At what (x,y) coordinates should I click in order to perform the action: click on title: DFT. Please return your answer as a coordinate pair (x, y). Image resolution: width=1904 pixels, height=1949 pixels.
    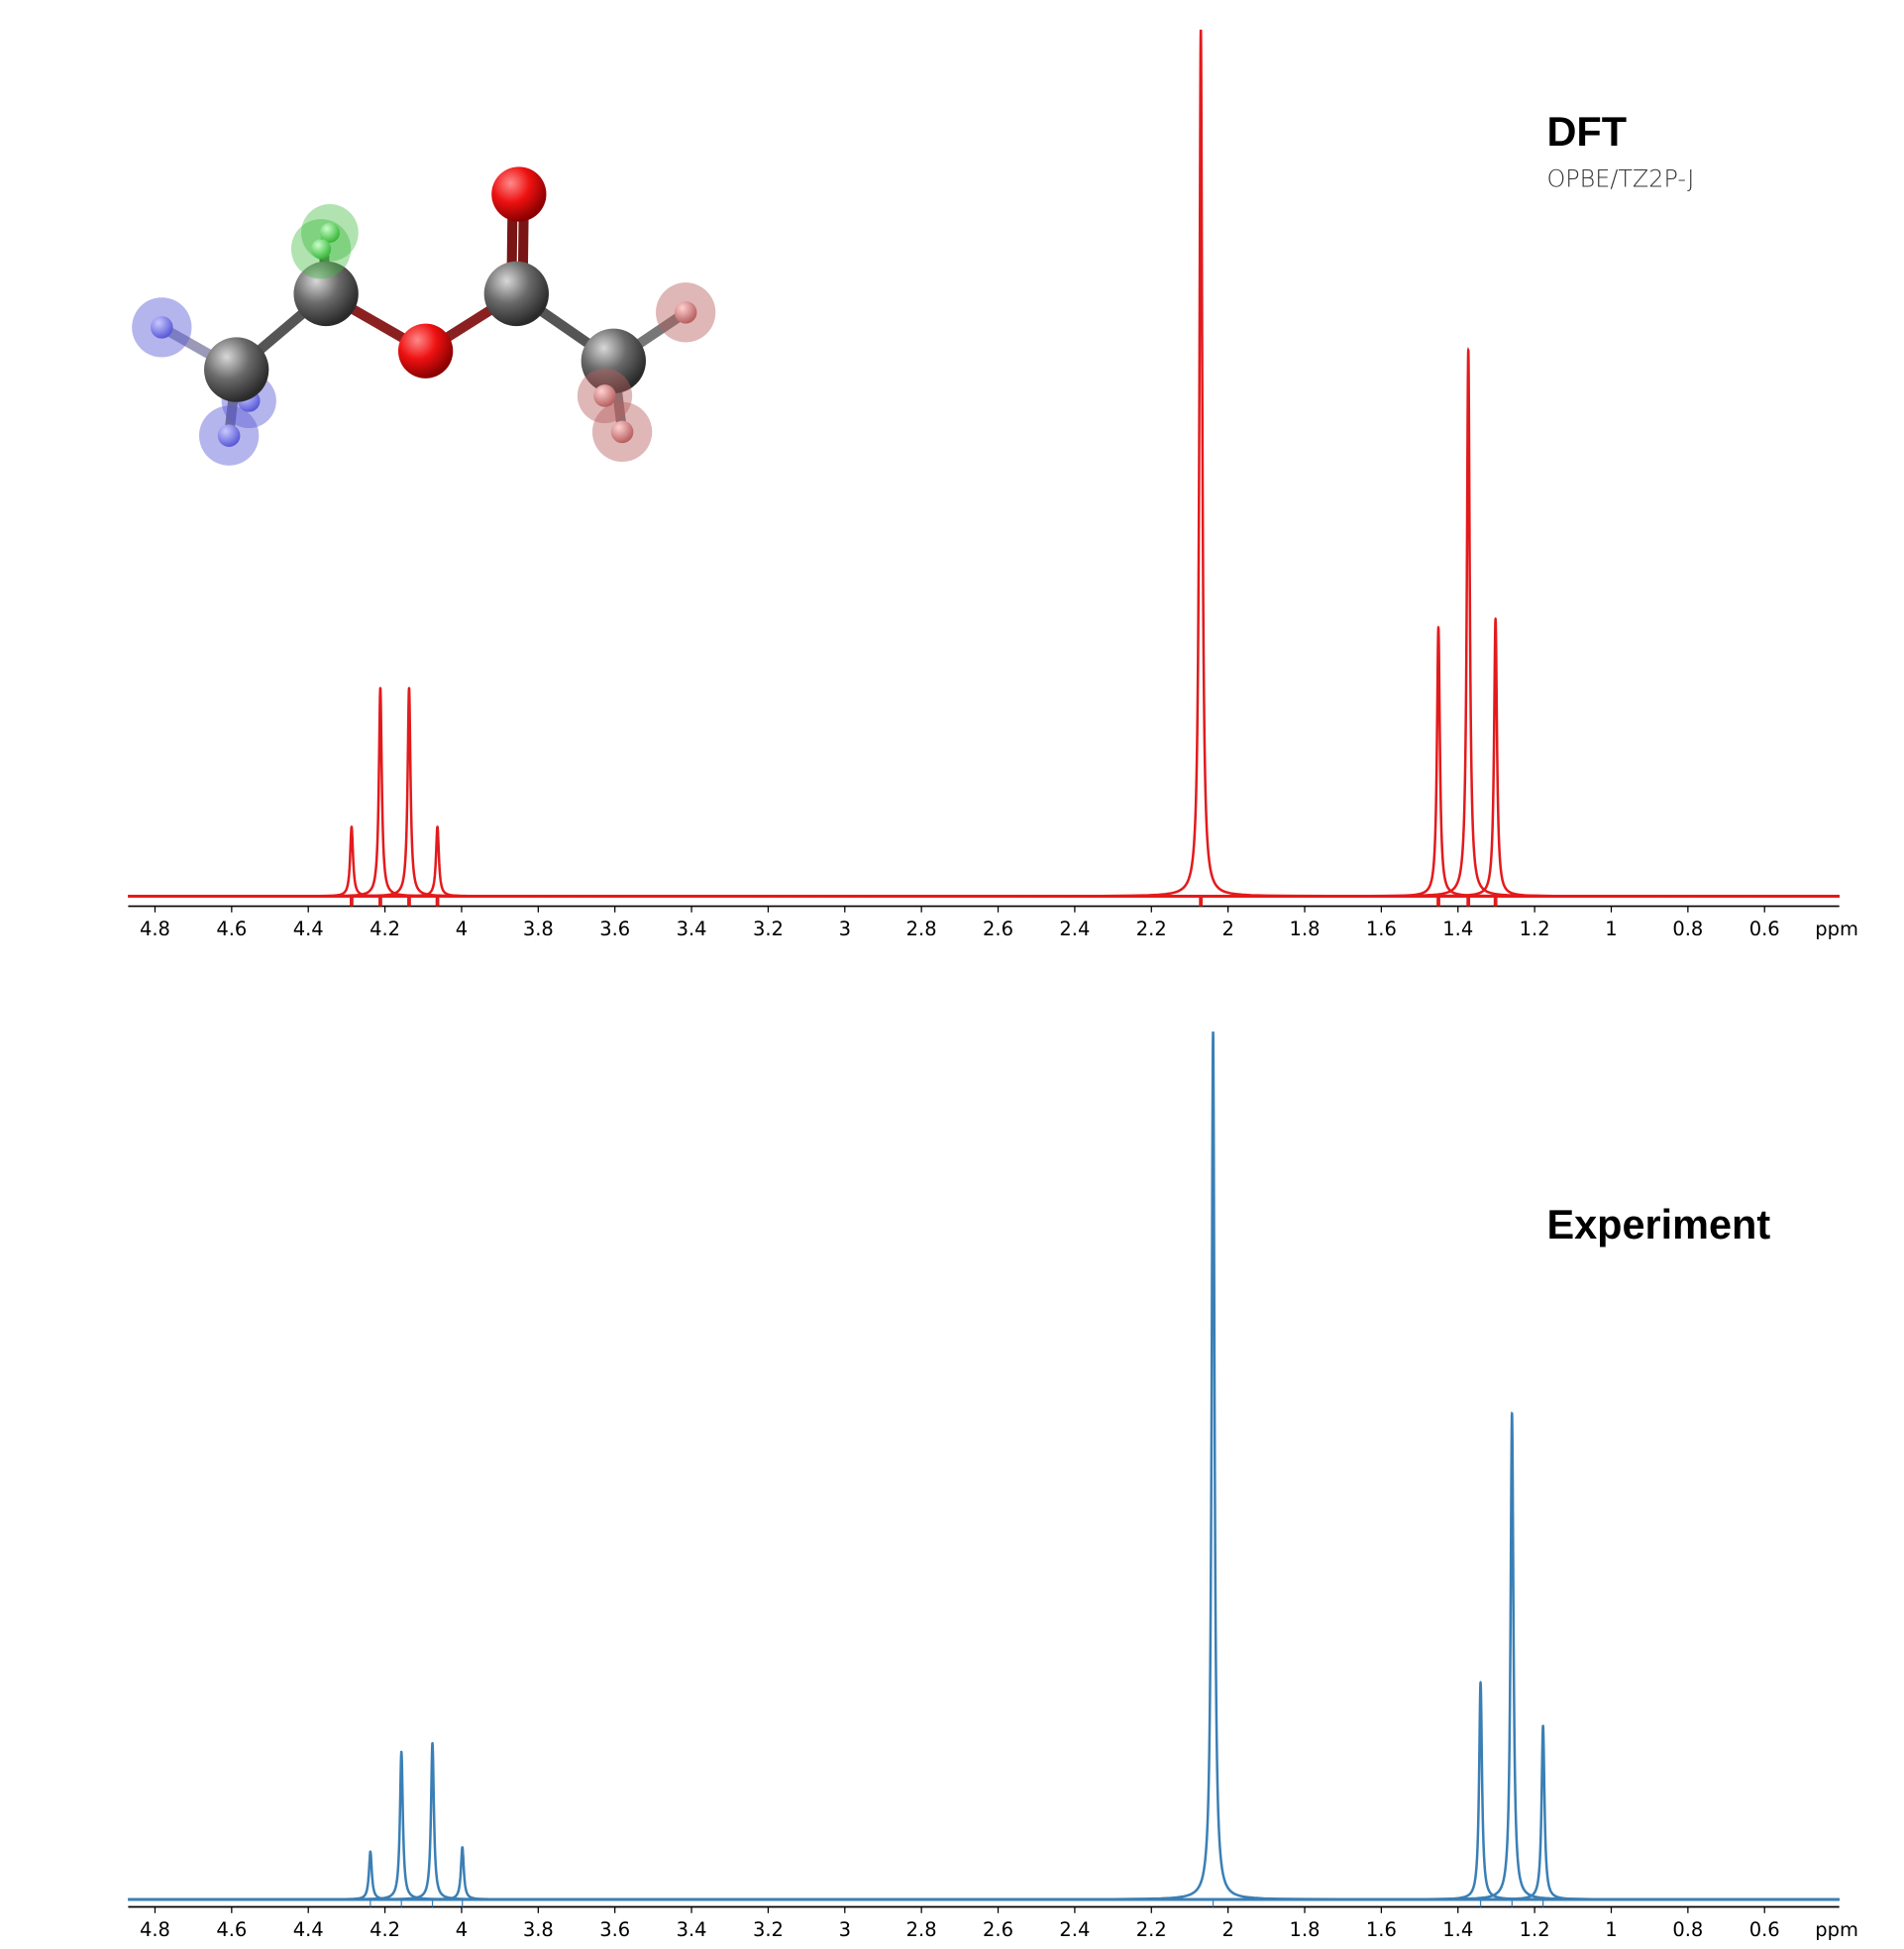
    Looking at the image, I should click on (1586, 131).